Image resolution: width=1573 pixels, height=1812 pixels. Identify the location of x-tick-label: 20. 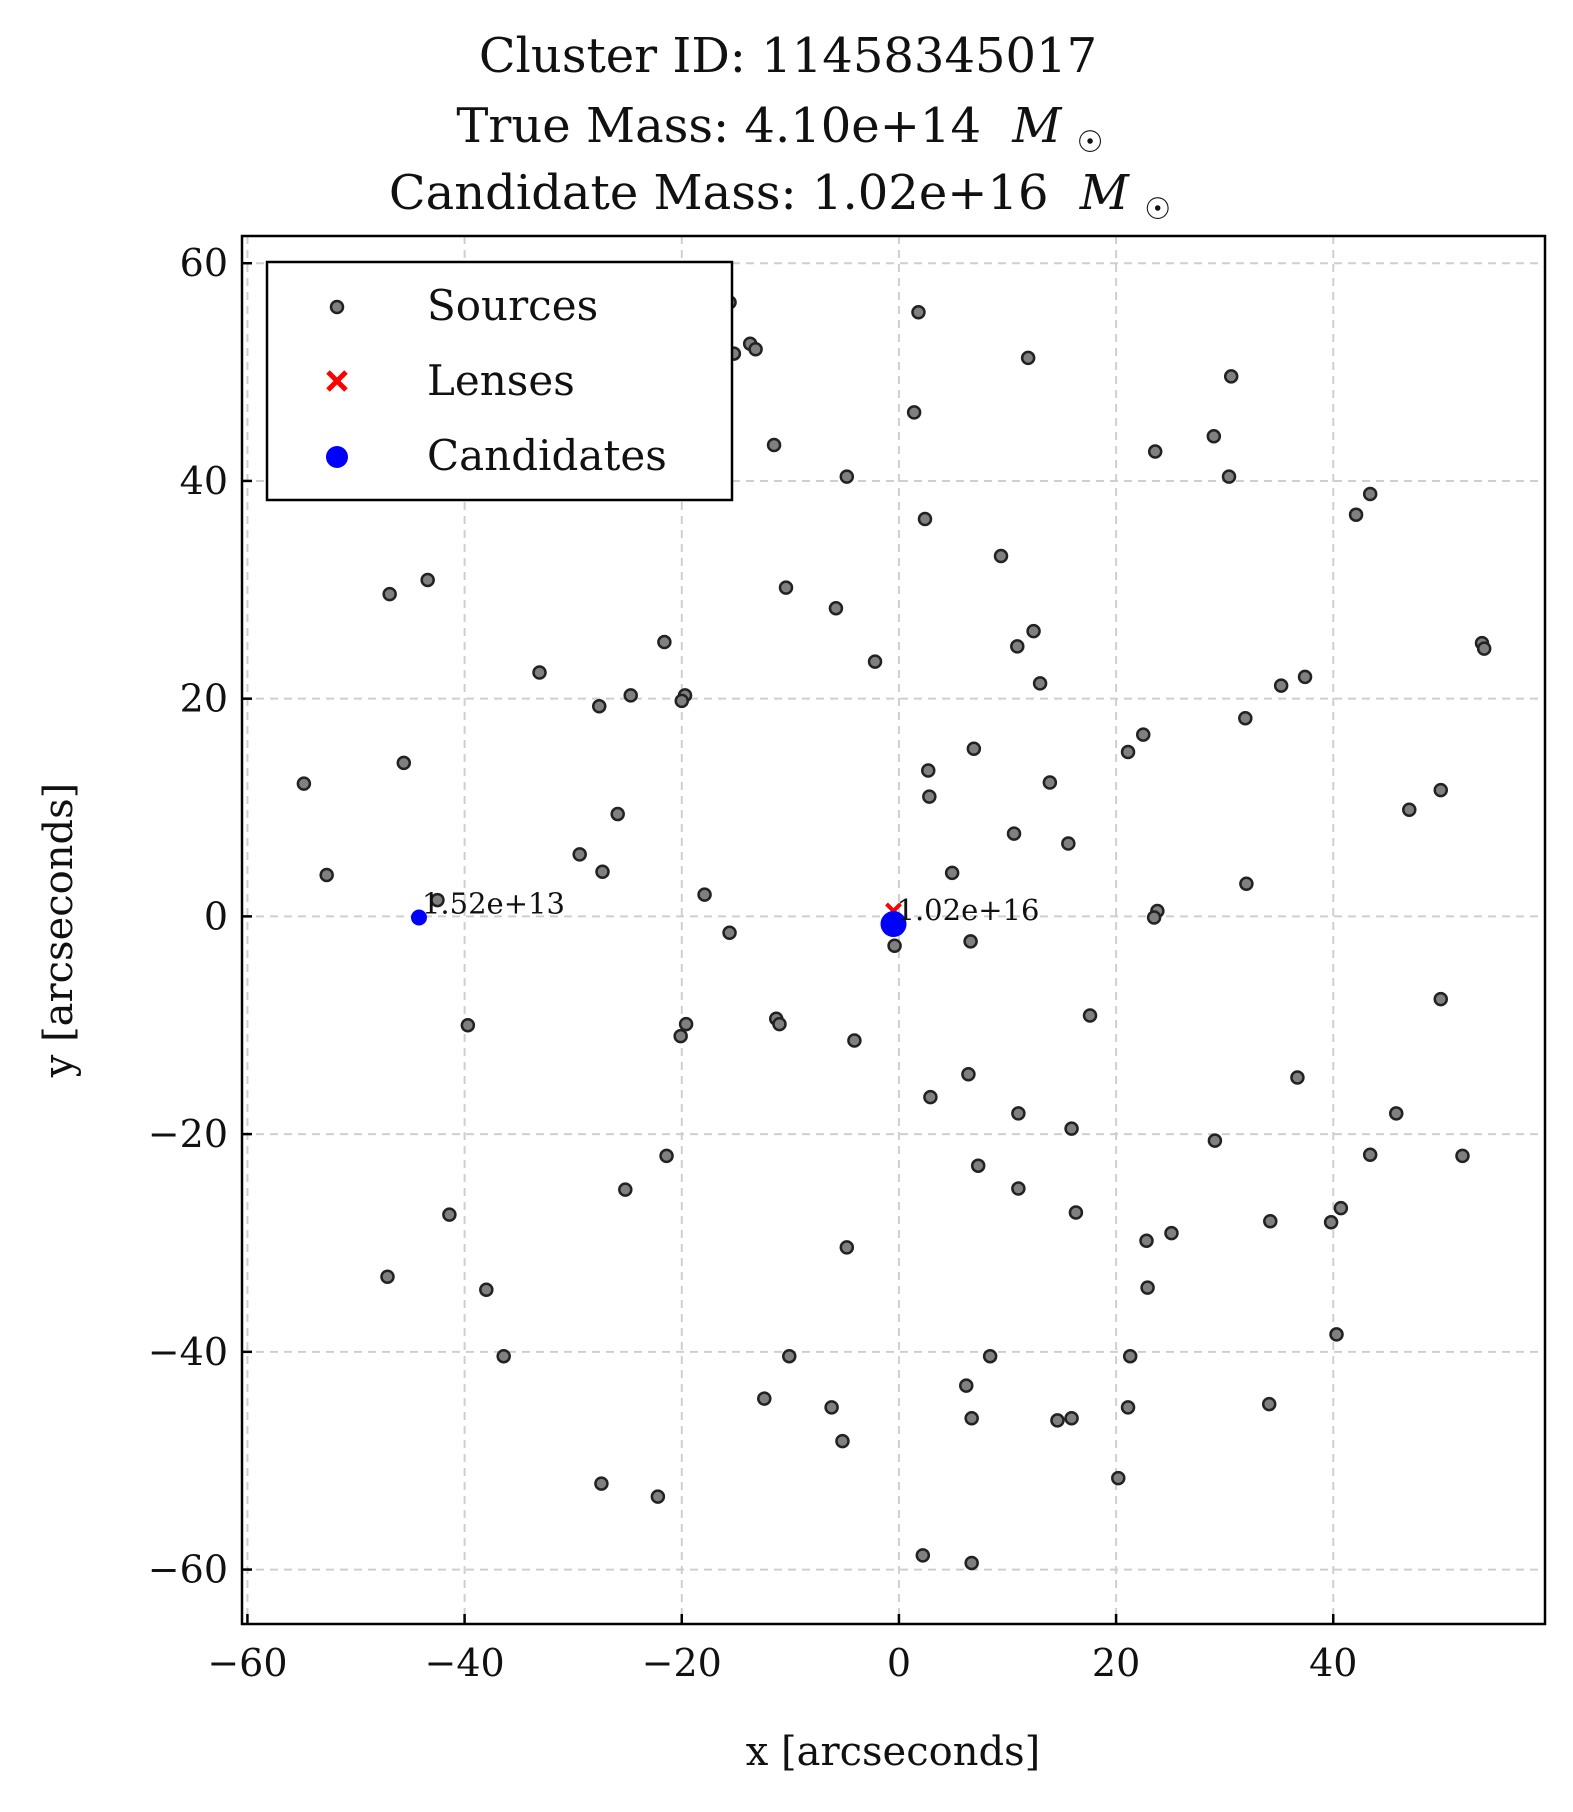
(1116, 1663).